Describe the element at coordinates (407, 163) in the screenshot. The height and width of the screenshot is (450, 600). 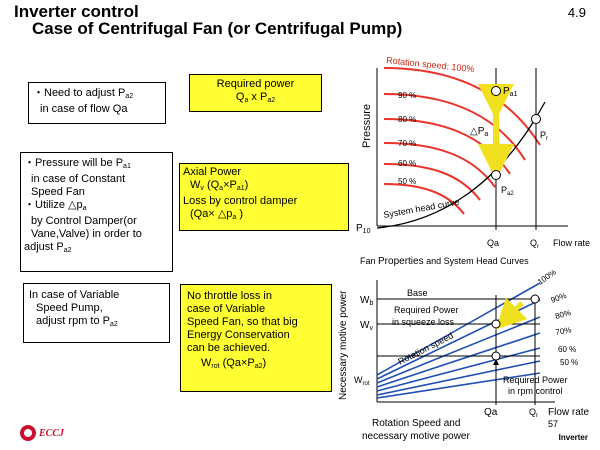
I see `speed-label-60: 60 %` at that location.